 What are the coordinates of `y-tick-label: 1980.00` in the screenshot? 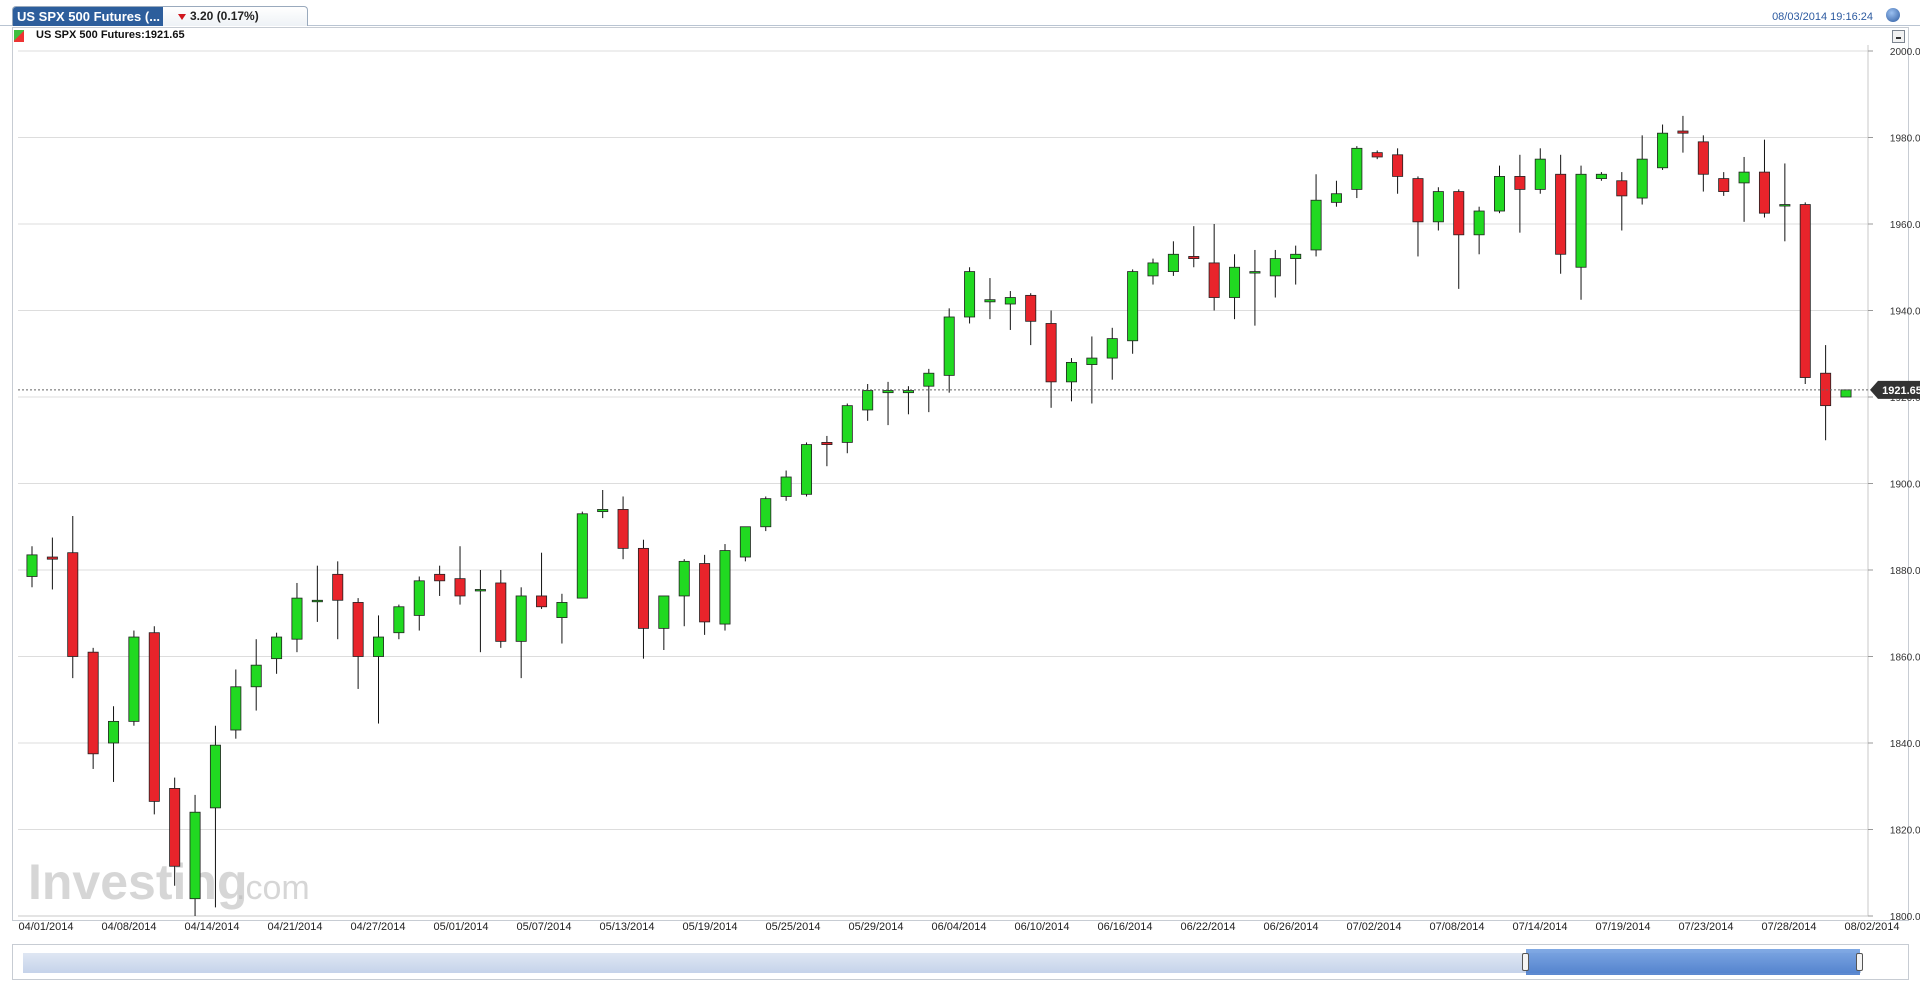 It's located at (1905, 139).